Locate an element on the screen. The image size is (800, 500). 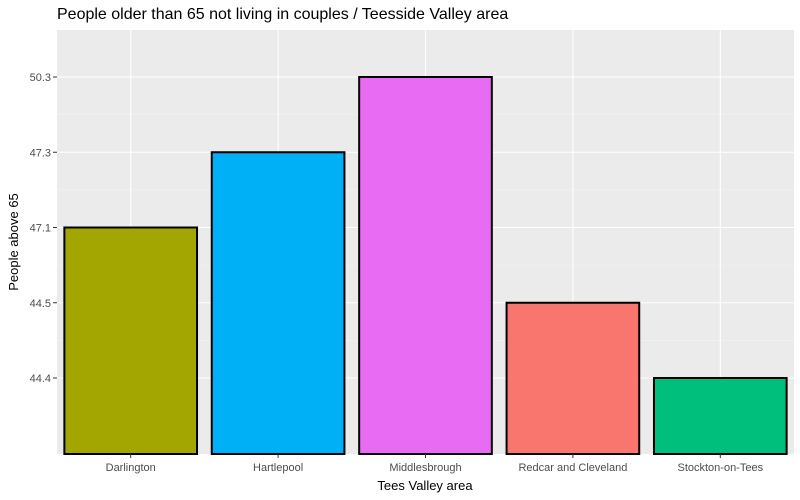
y-tick-label: 50.3 is located at coordinates (40, 78).